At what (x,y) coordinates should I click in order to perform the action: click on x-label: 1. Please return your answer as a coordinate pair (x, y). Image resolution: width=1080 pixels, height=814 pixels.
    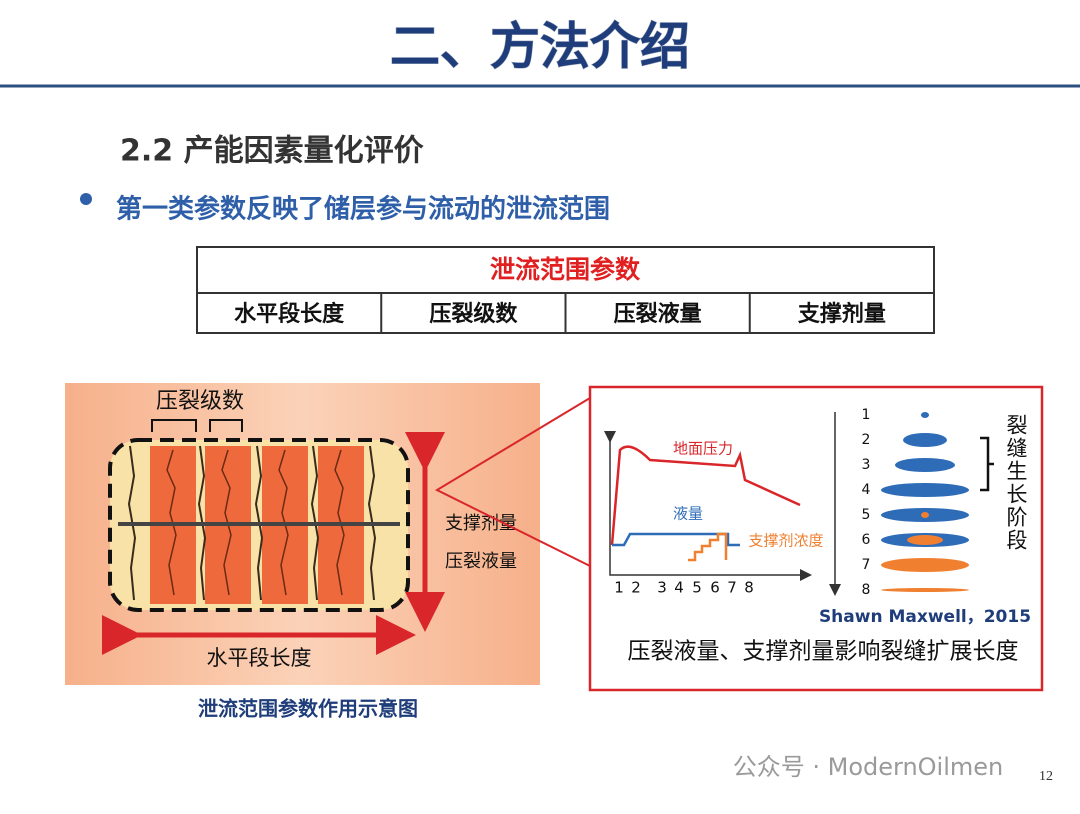
    Looking at the image, I should click on (619, 588).